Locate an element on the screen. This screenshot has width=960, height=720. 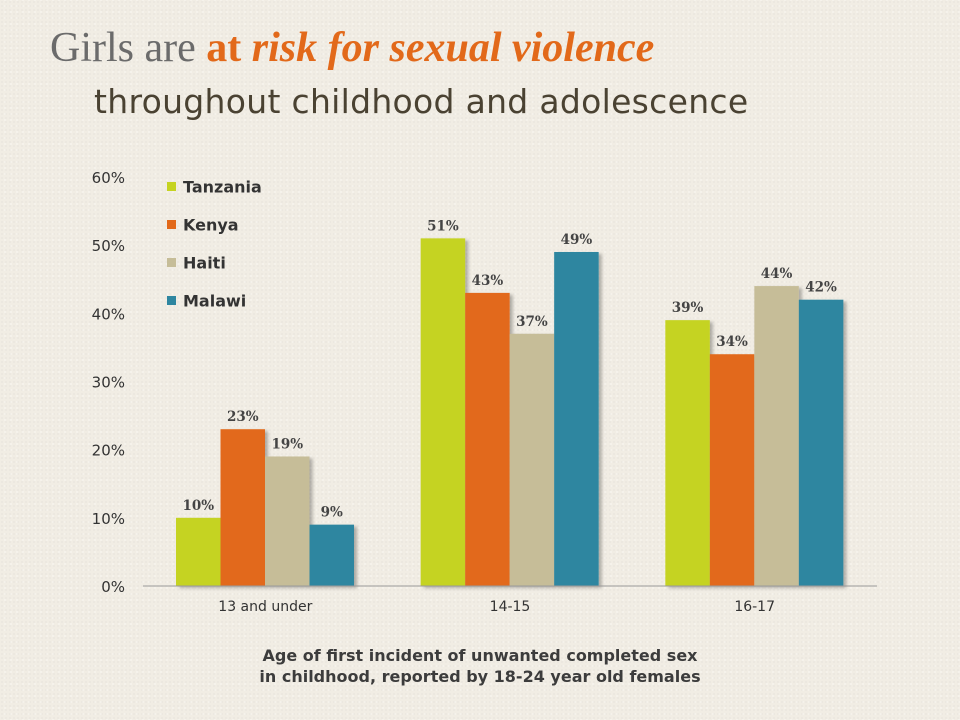
y-tick-label: 20% is located at coordinates (108, 451).